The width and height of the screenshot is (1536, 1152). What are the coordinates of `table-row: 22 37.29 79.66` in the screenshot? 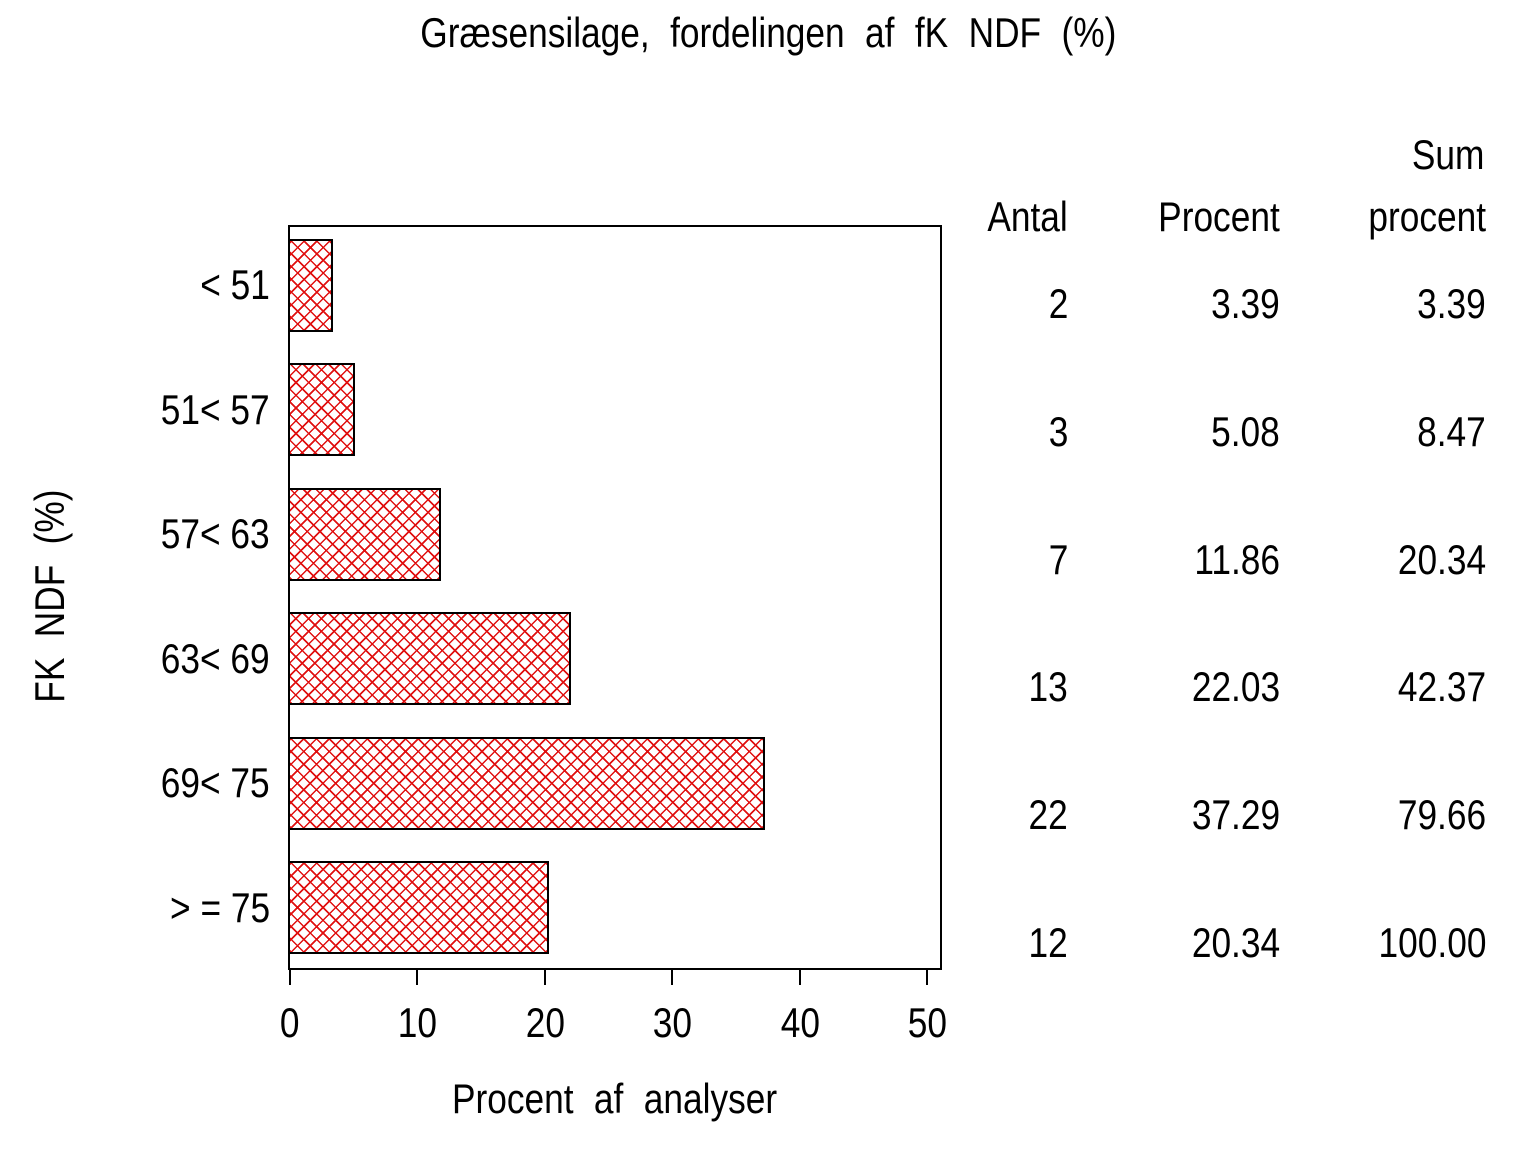 It's located at (1177, 815).